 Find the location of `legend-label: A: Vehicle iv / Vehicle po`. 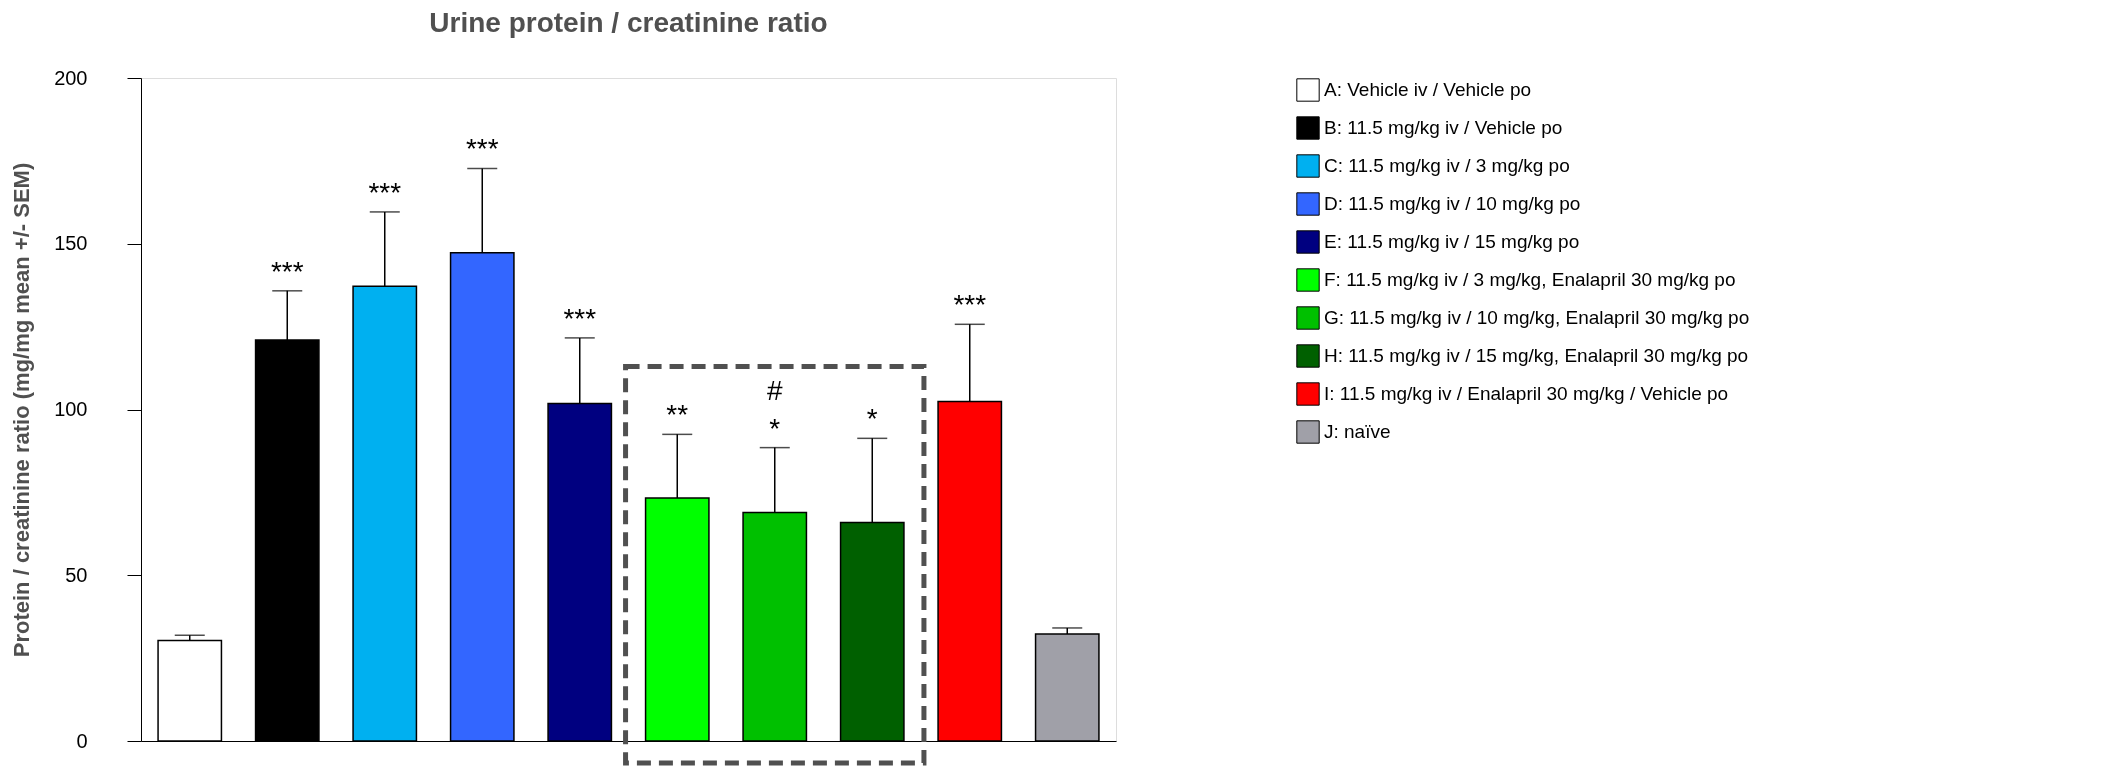

legend-label: A: Vehicle iv / Vehicle po is located at coordinates (1428, 89).